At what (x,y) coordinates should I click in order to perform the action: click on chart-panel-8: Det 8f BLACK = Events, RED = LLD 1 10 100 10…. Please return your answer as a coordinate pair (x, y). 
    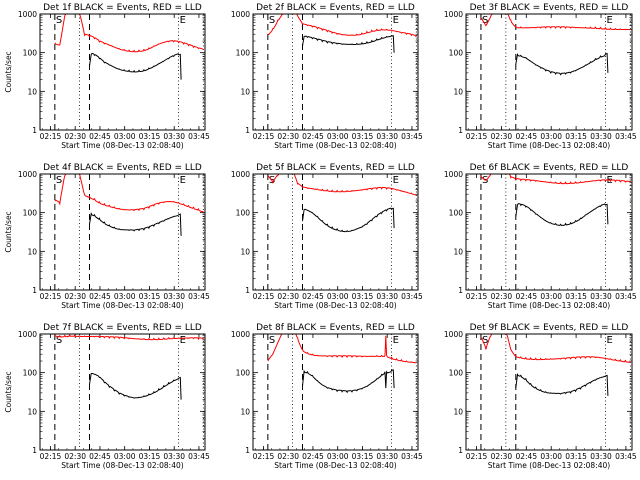
    Looking at the image, I should click on (327, 396).